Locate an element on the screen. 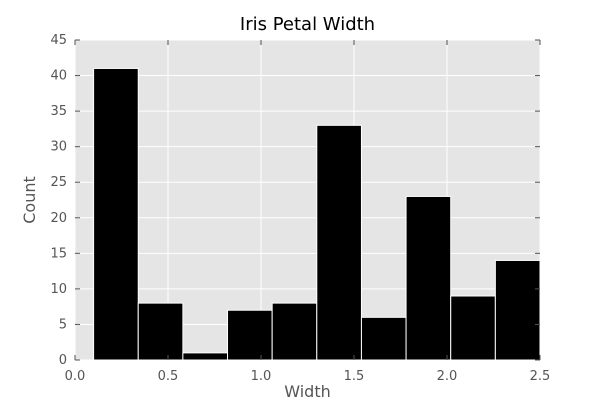  x-tick-labels: 0.0 0.5 1.0 1.5 2.0 2.5 is located at coordinates (308, 376).